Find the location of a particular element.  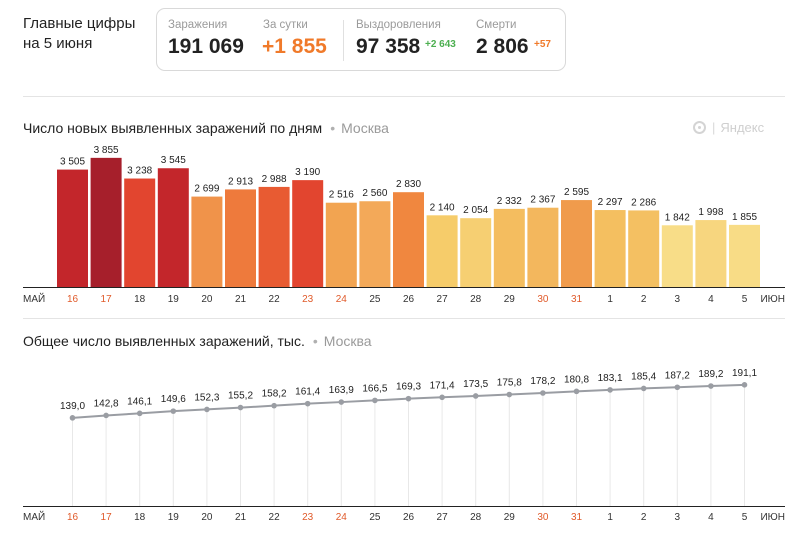

bar-x-tick-18: 18 is located at coordinates (140, 299).